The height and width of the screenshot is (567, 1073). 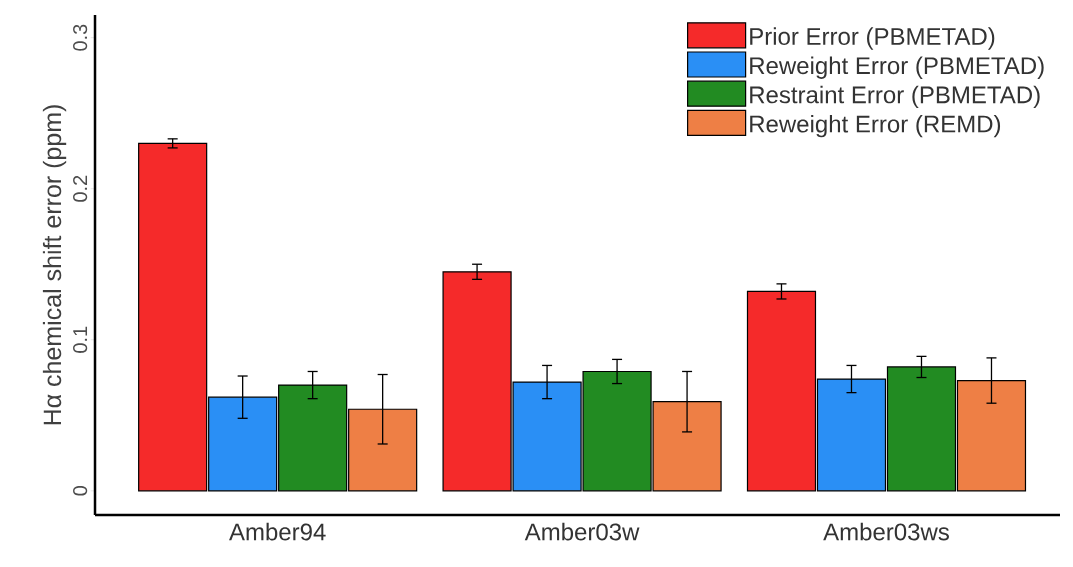 I want to click on legend-label: Prior Error (PBMETAD), so click(x=872, y=38).